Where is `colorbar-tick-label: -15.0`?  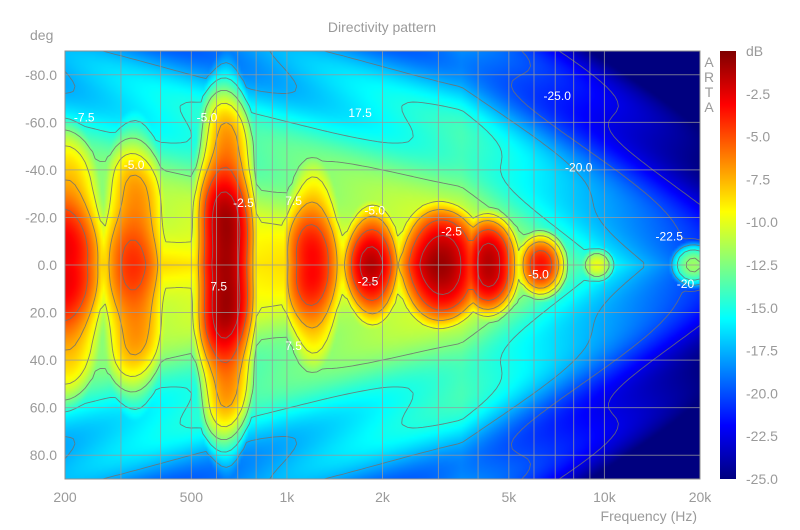
colorbar-tick-label: -15.0 is located at coordinates (762, 308).